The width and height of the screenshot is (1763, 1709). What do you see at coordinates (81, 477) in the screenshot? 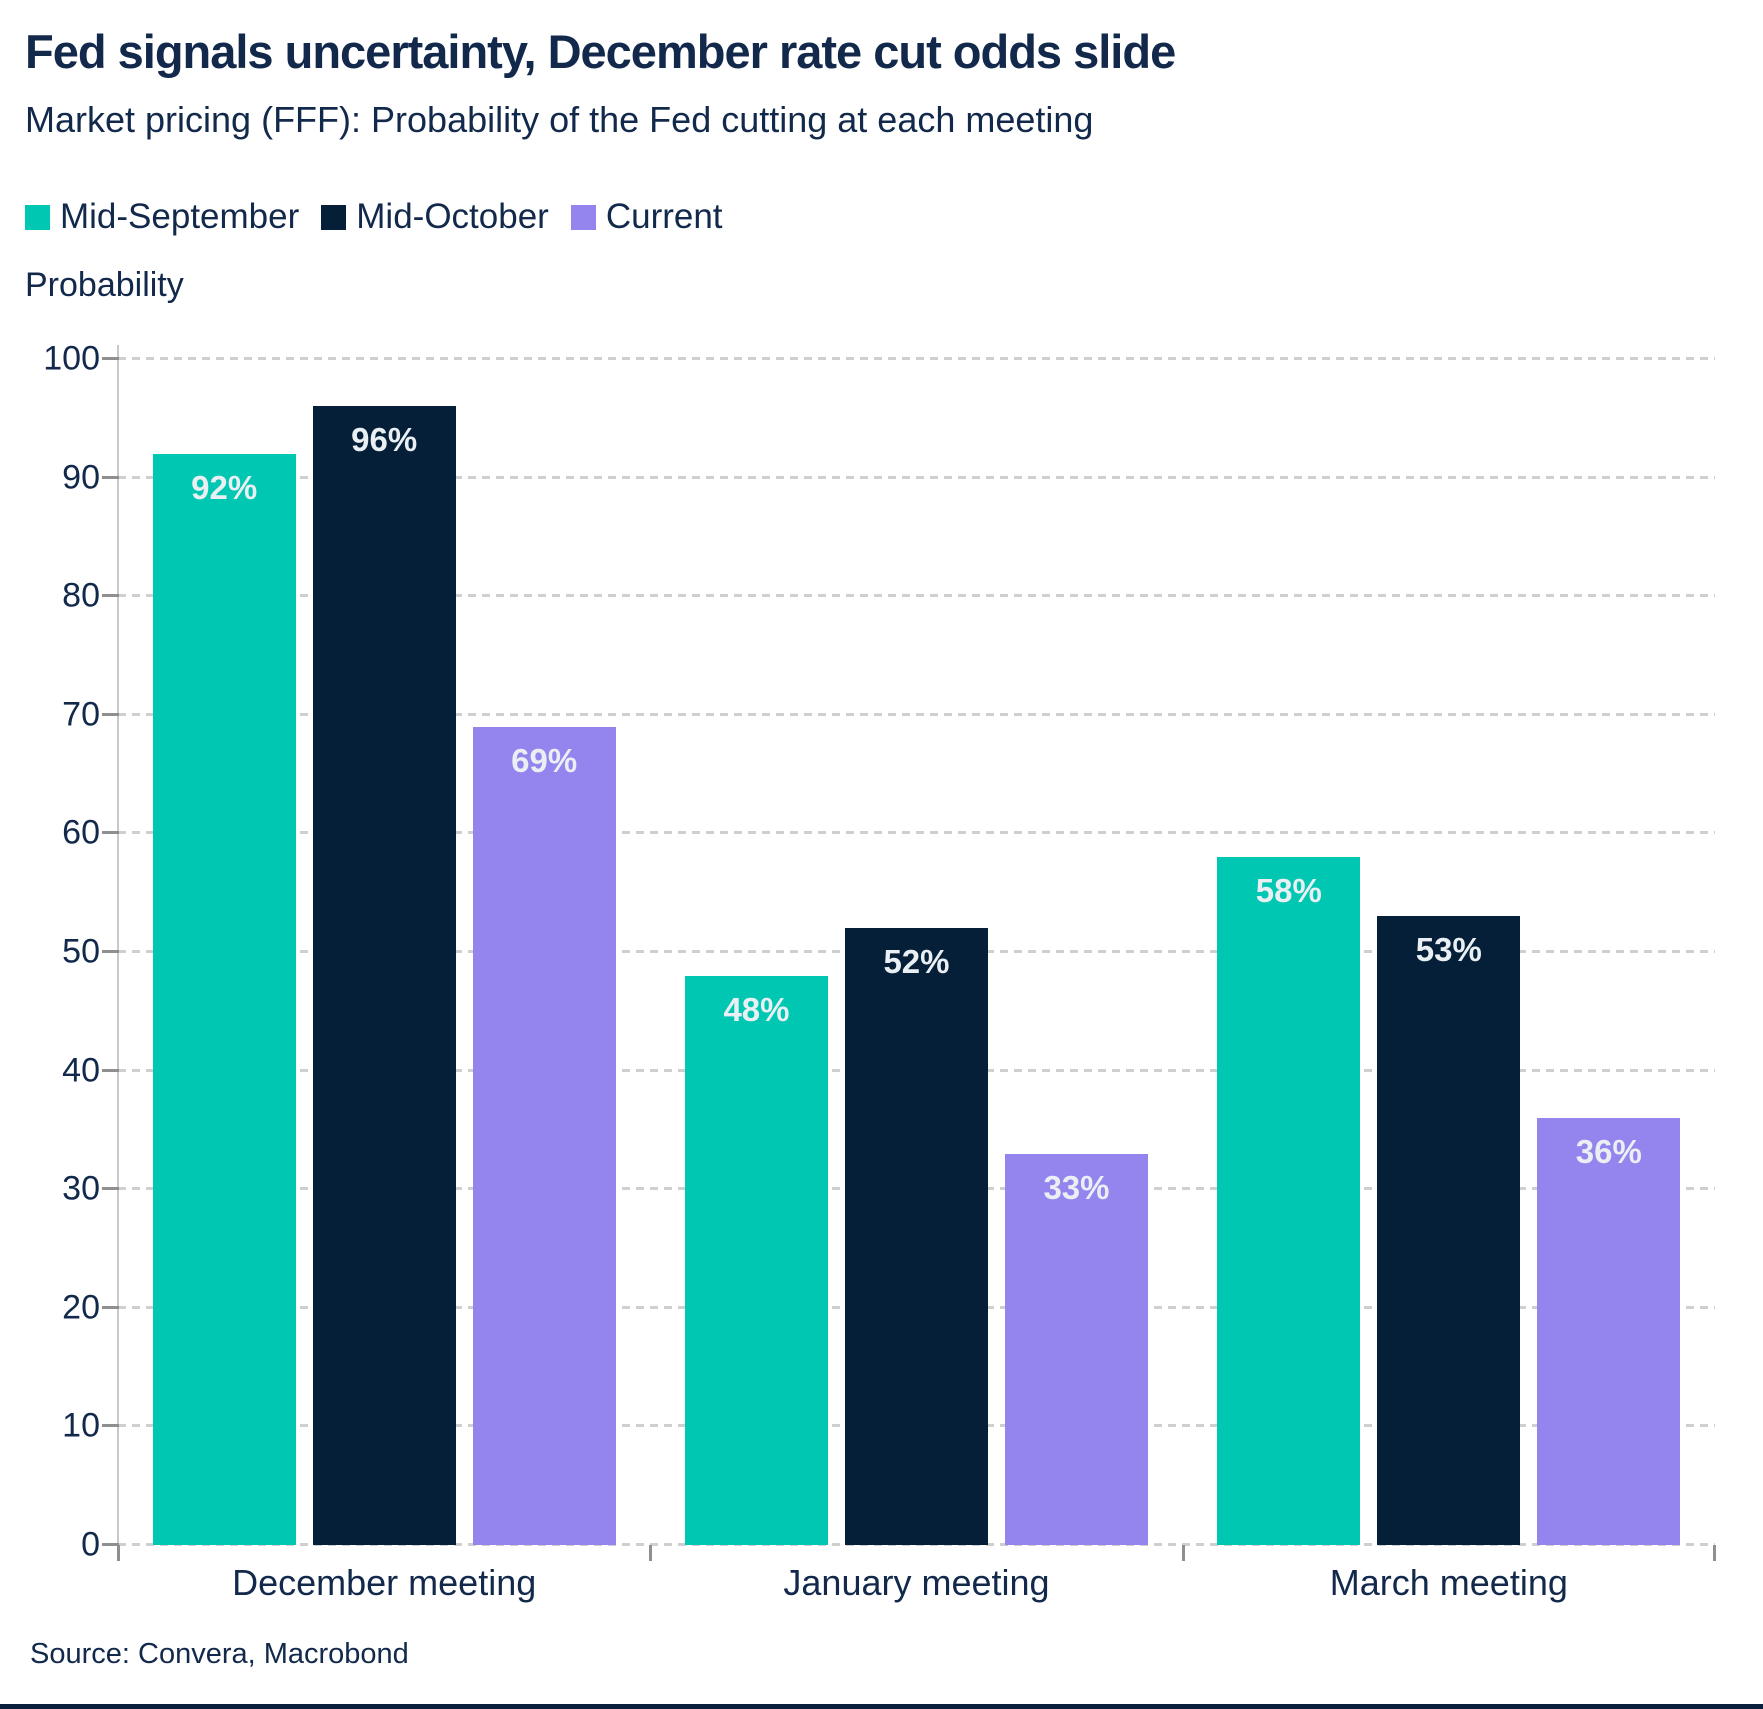
I see `y-axis-tick-label: 90` at bounding box center [81, 477].